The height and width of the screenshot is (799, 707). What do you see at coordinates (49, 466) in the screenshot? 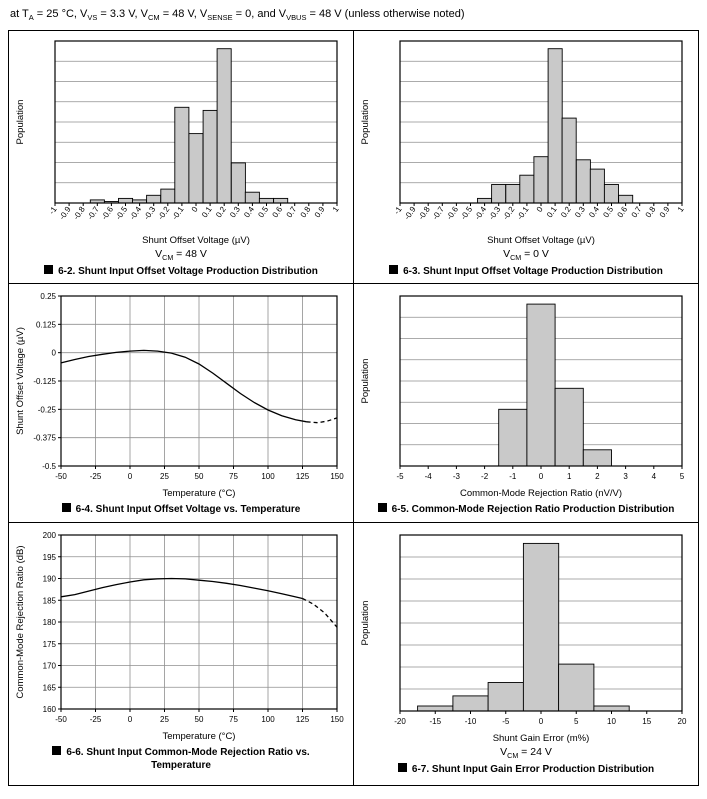
I see `y-tick-label: -0.5` at bounding box center [49, 466].